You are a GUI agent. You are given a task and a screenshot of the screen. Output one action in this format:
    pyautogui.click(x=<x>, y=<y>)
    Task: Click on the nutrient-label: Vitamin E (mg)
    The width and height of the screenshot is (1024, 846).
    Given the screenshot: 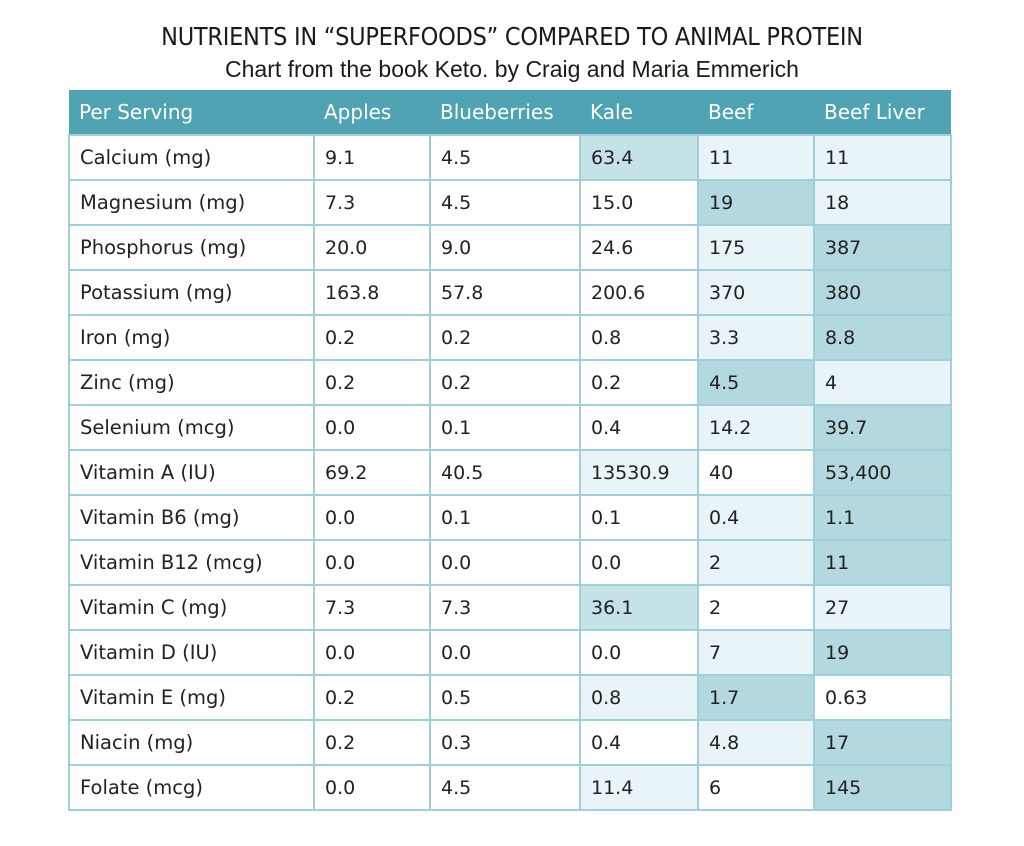 What is the action you would take?
    pyautogui.click(x=191, y=697)
    